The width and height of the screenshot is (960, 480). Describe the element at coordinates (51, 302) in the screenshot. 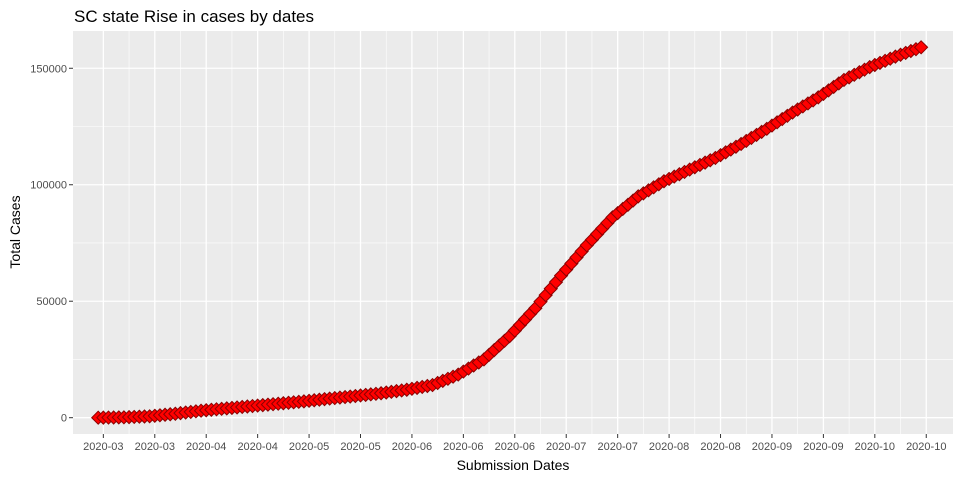

I see `y-tick-label: 50000` at that location.